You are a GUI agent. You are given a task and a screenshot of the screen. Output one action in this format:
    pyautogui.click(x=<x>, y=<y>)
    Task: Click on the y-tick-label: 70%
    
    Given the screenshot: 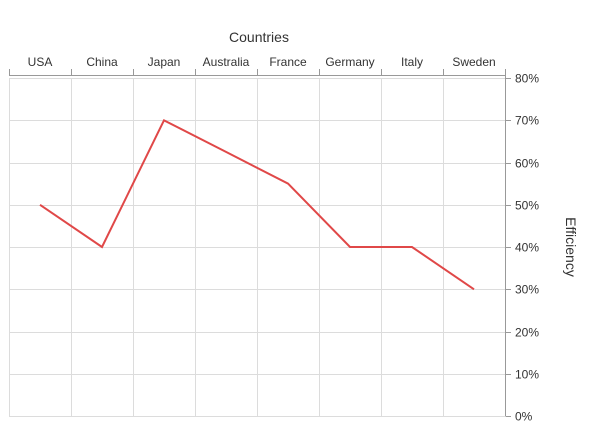 What is the action you would take?
    pyautogui.click(x=527, y=121)
    